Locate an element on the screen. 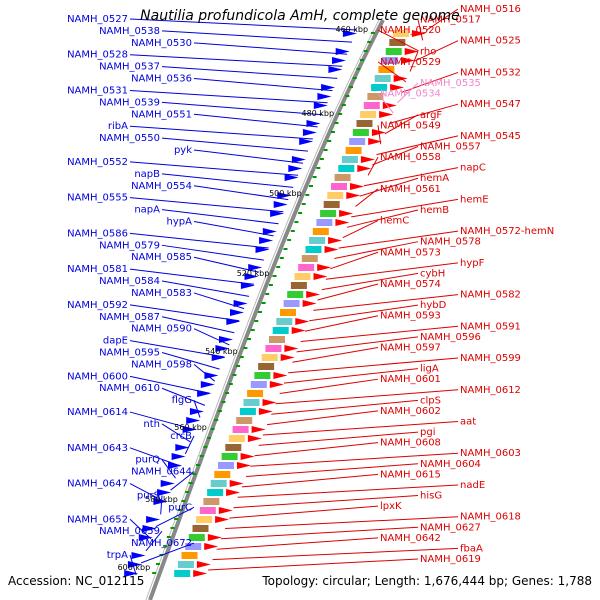  gene-label: NAMH_0536 is located at coordinates (161, 79).